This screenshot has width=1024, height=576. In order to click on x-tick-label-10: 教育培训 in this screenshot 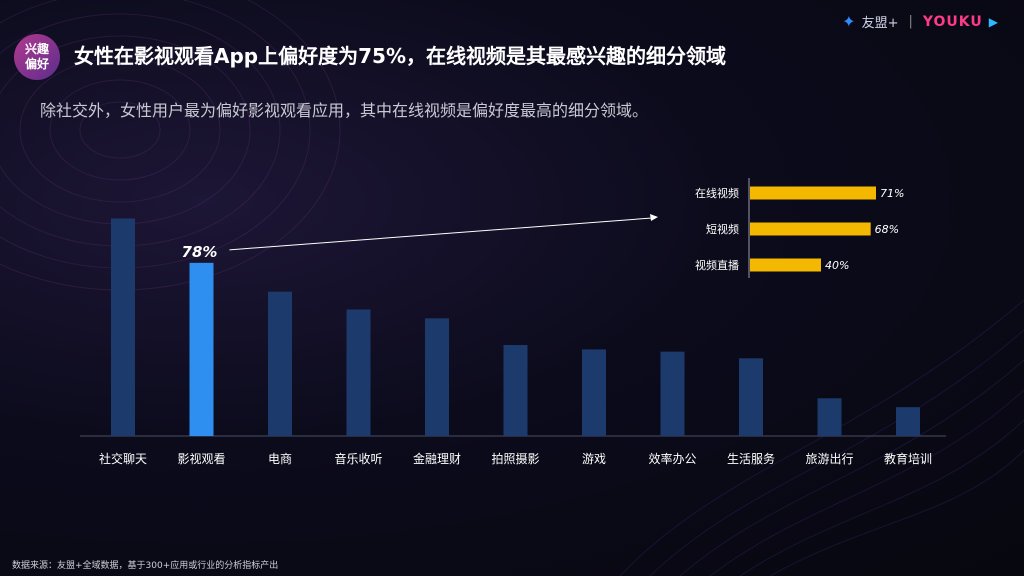, I will do `click(908, 458)`.